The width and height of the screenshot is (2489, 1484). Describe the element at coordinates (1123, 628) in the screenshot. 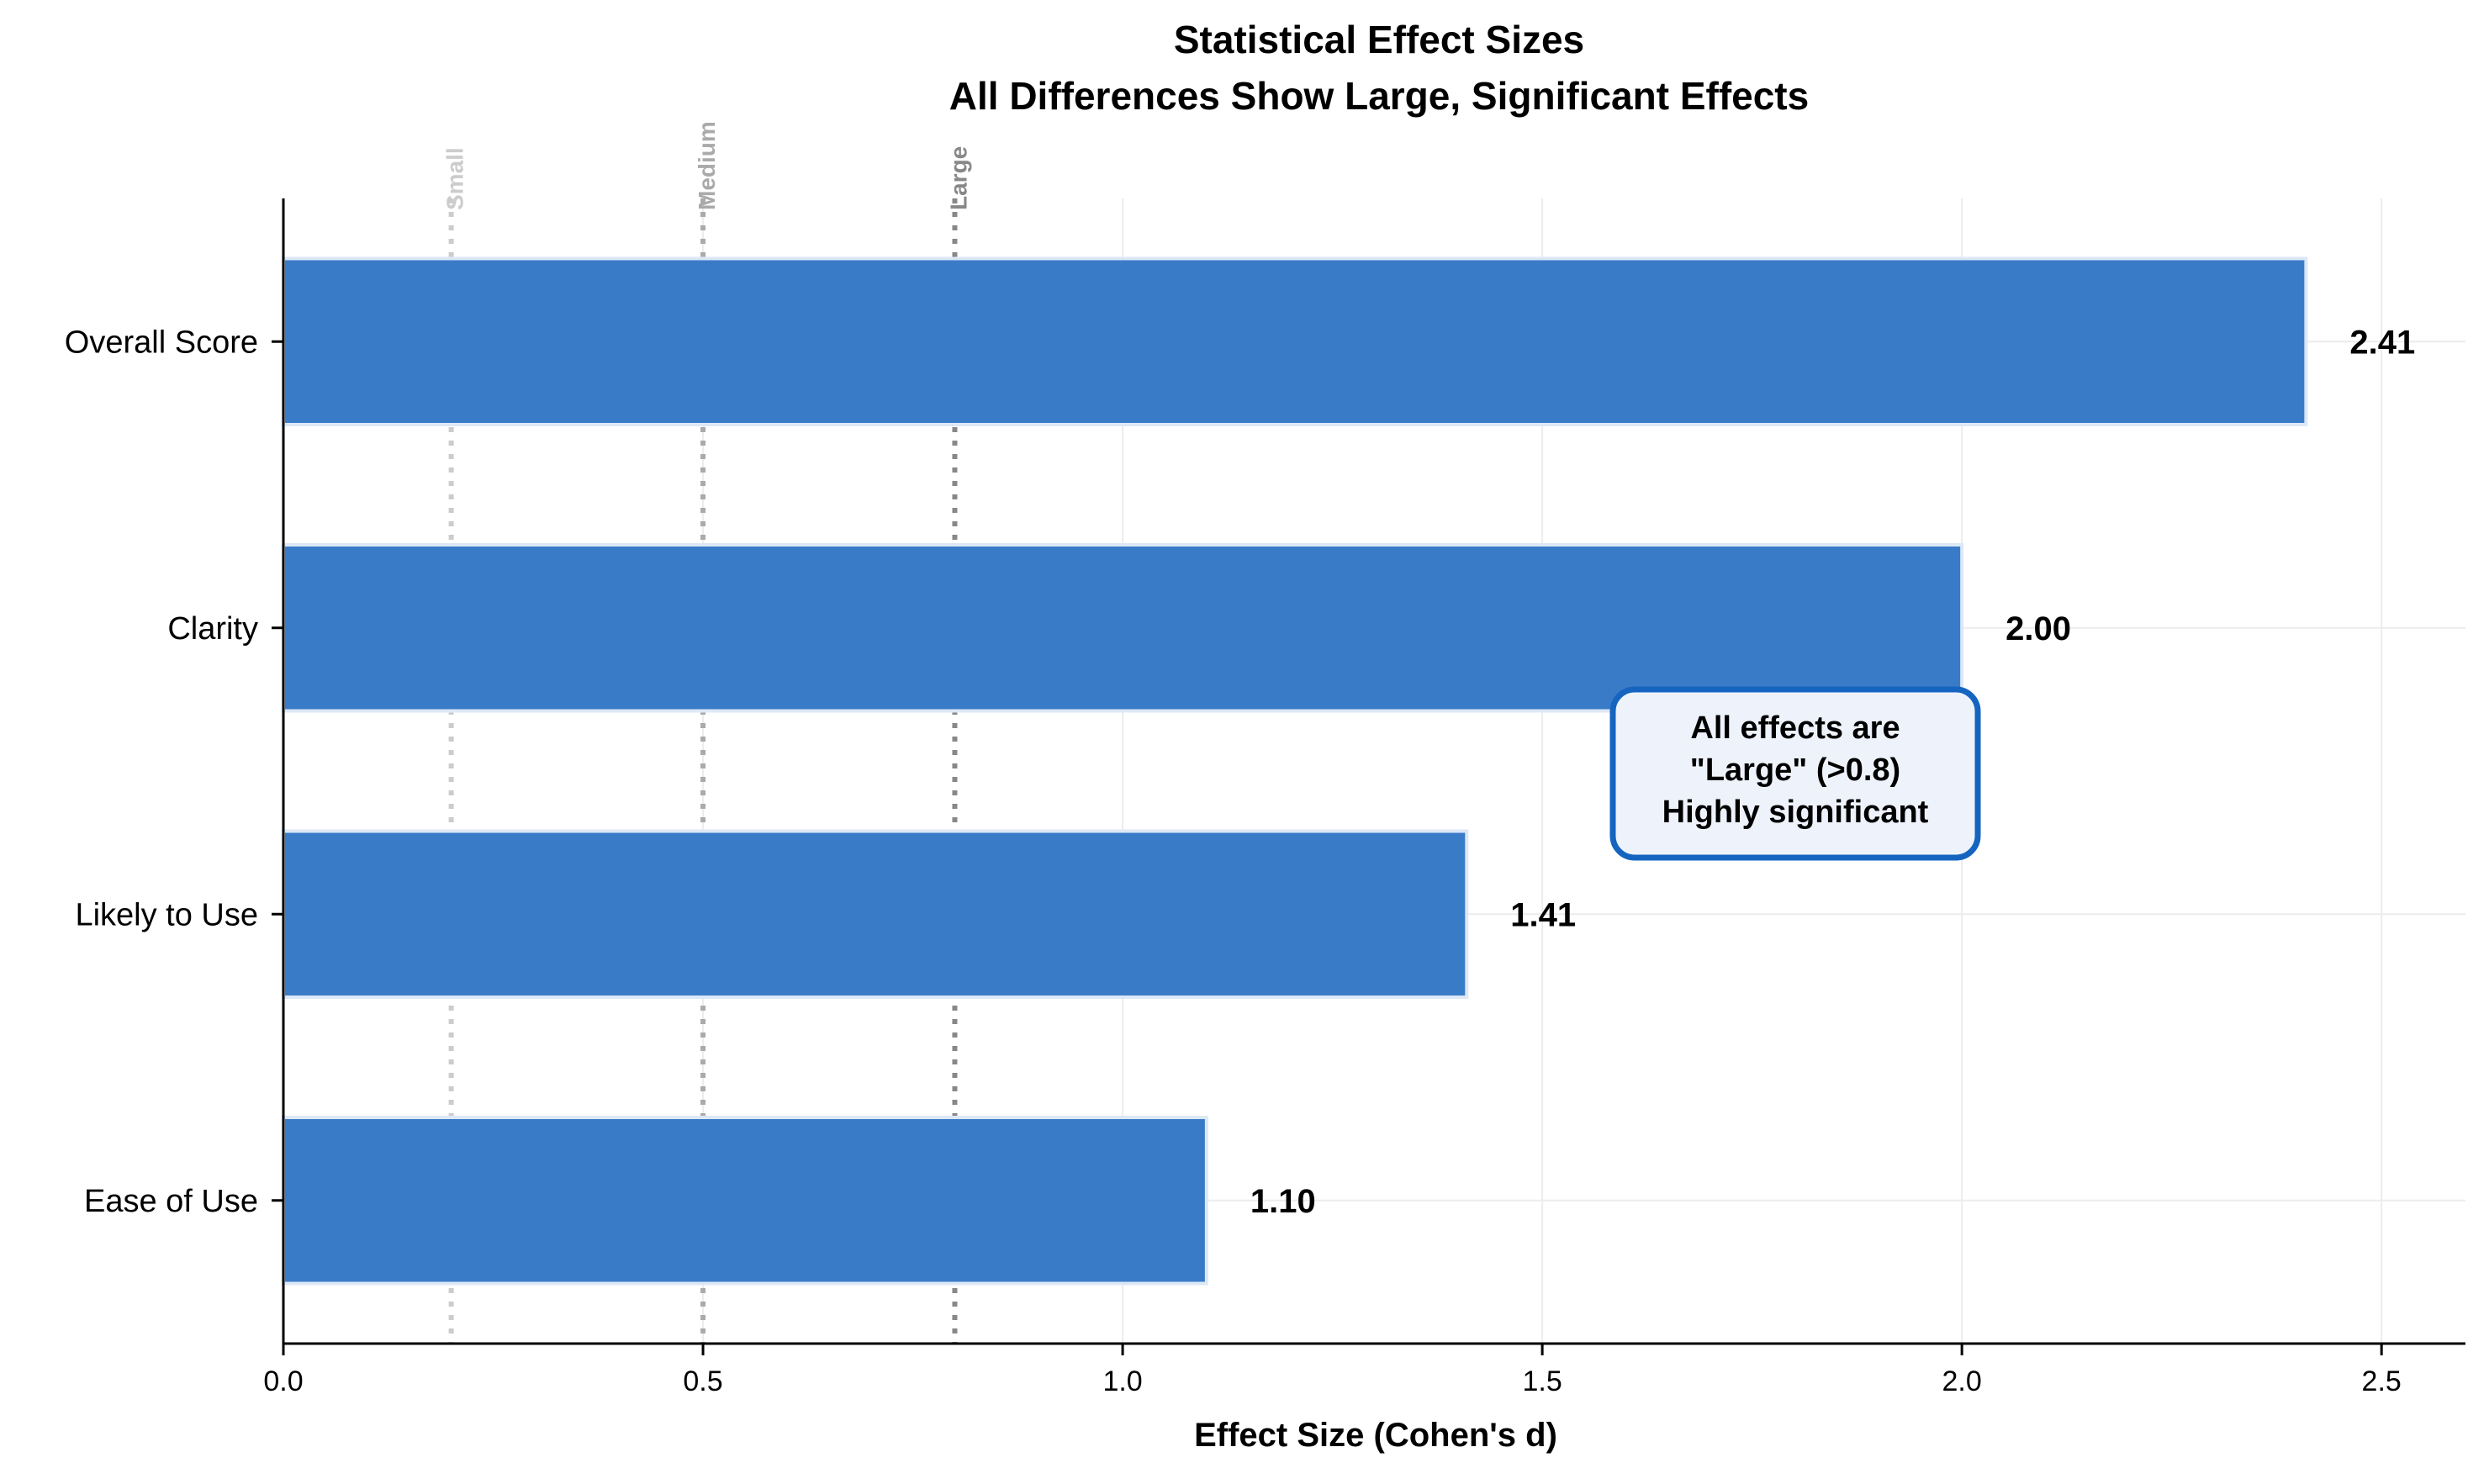

I see `bar-clarity` at that location.